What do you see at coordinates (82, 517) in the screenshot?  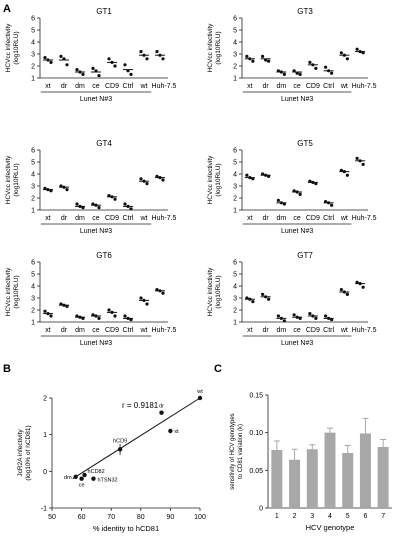 I see `x-tick-label: 60` at bounding box center [82, 517].